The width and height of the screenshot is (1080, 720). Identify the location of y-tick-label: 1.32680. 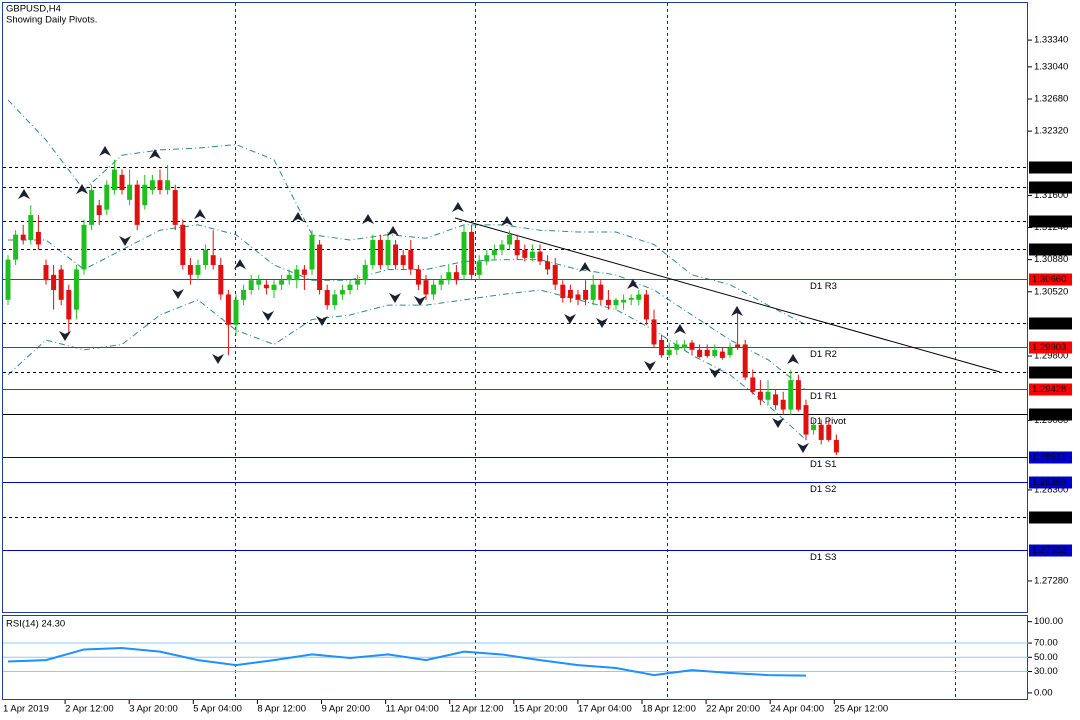
(1051, 99).